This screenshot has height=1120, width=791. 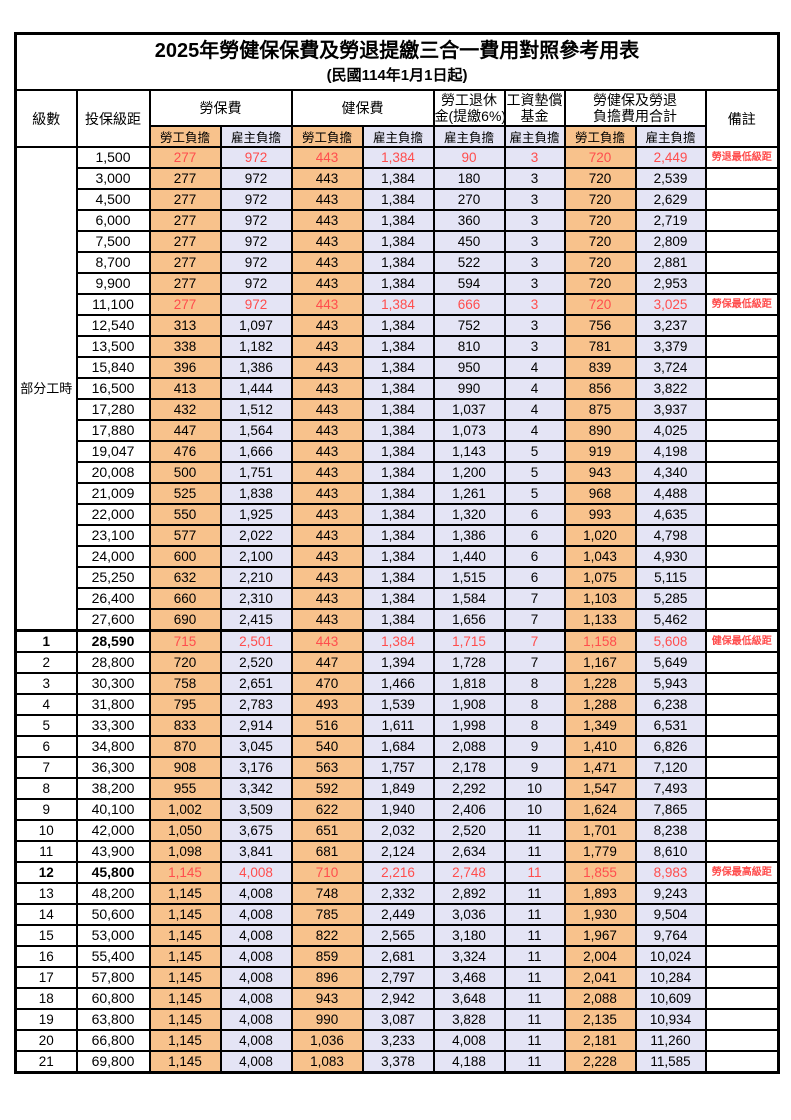 What do you see at coordinates (469, 199) in the screenshot?
I see `pension-employer-cell: 270` at bounding box center [469, 199].